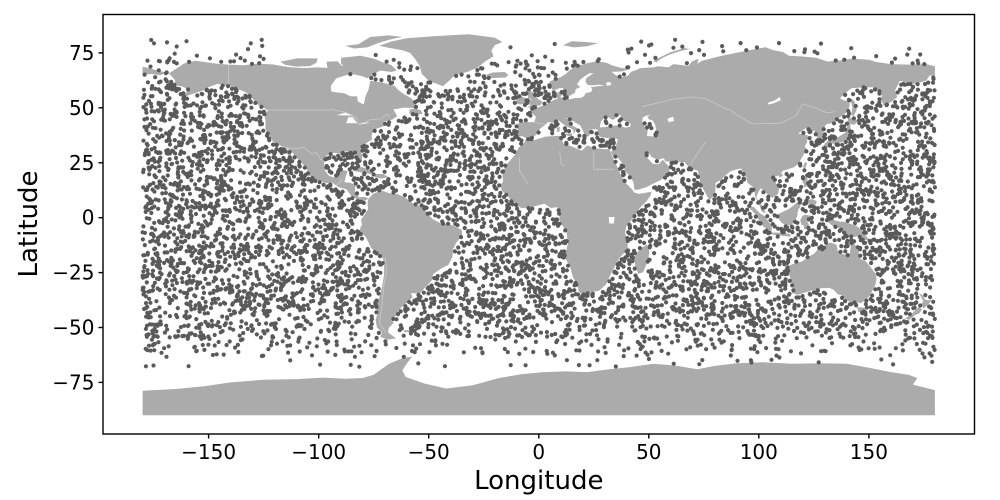 The image size is (1000, 500). I want to click on land-africa, so click(576, 215).